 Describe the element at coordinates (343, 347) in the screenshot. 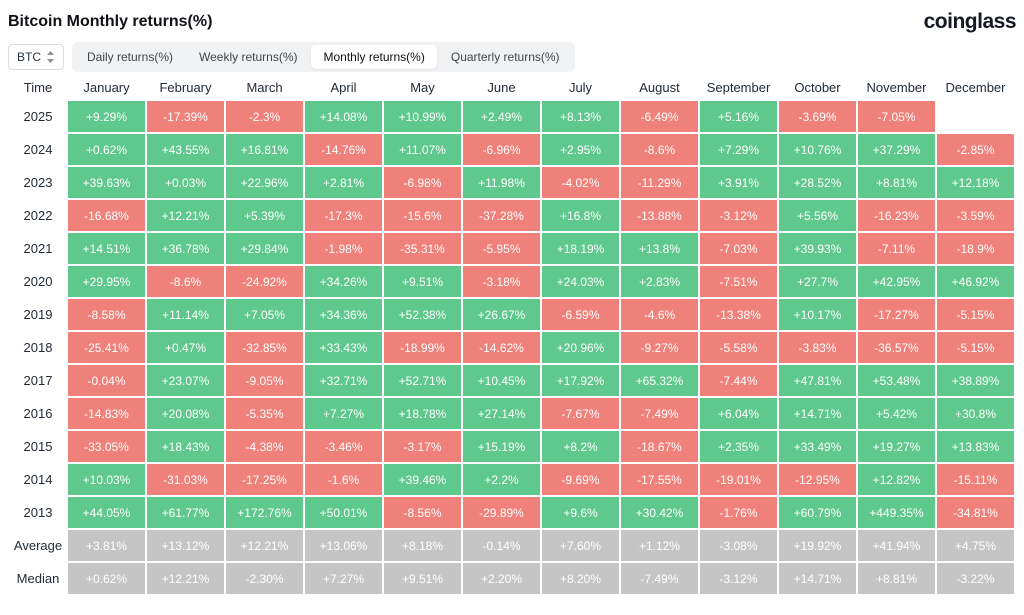

I see `return-cell: +33.43%` at that location.